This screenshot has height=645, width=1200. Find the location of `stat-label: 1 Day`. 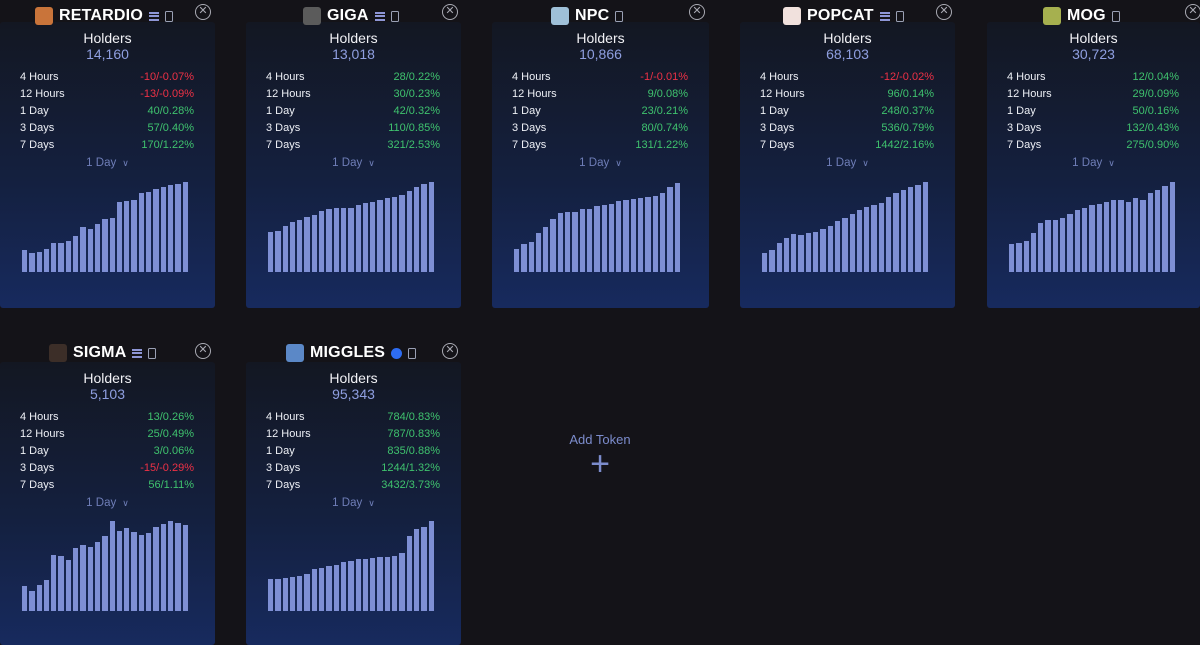

stat-label: 1 Day is located at coordinates (280, 451).